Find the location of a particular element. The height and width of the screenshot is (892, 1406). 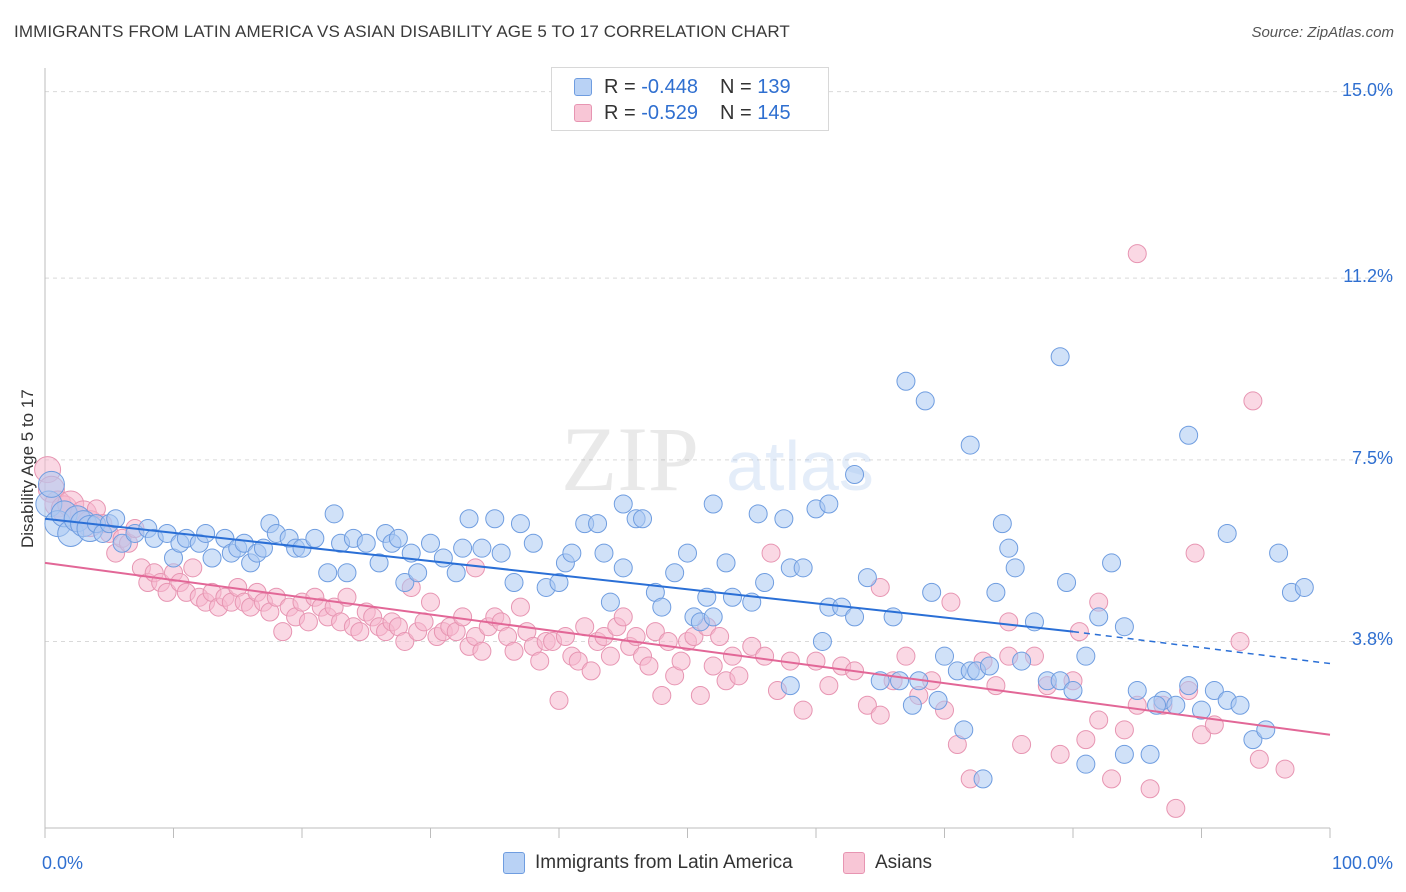

series-legend: Immigrants from Latin America Asians is located at coordinates (703, 865).